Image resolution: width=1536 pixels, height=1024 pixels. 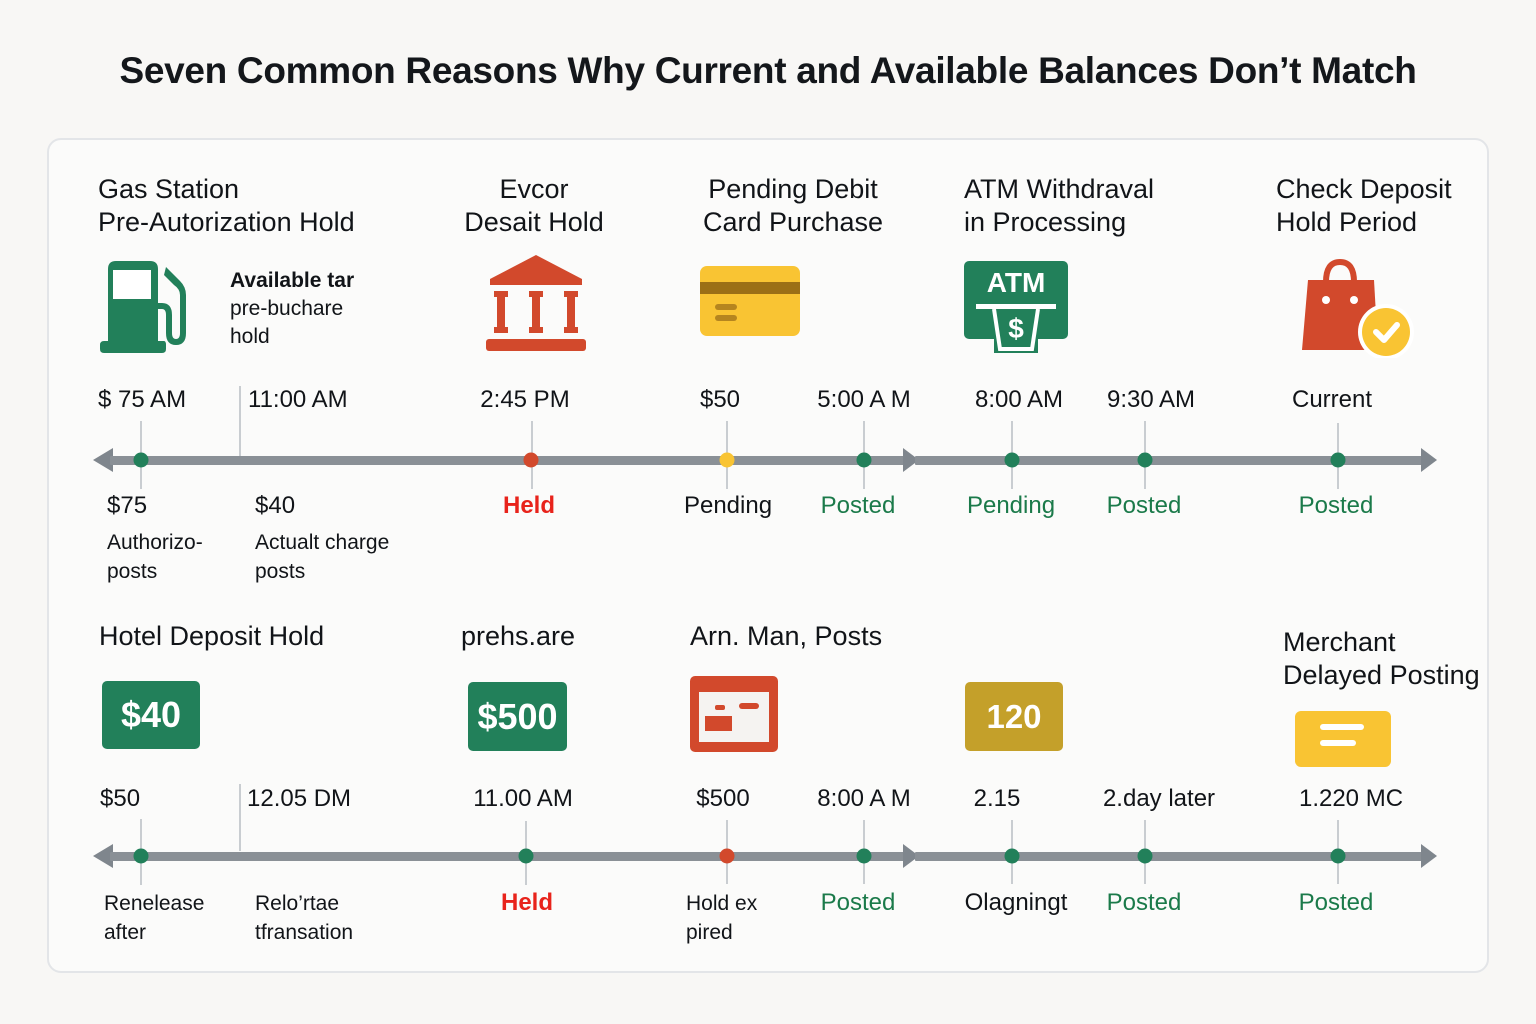 I want to click on time-label: 8:00 A M, so click(x=864, y=798).